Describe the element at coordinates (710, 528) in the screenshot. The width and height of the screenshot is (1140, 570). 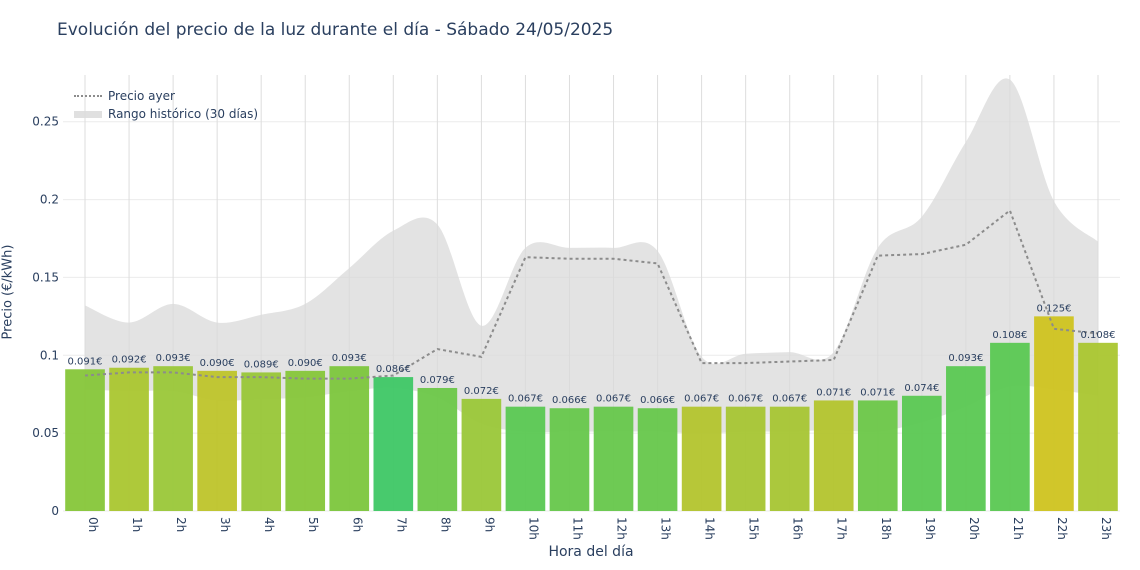
I see `x-tick-label: 14h` at that location.